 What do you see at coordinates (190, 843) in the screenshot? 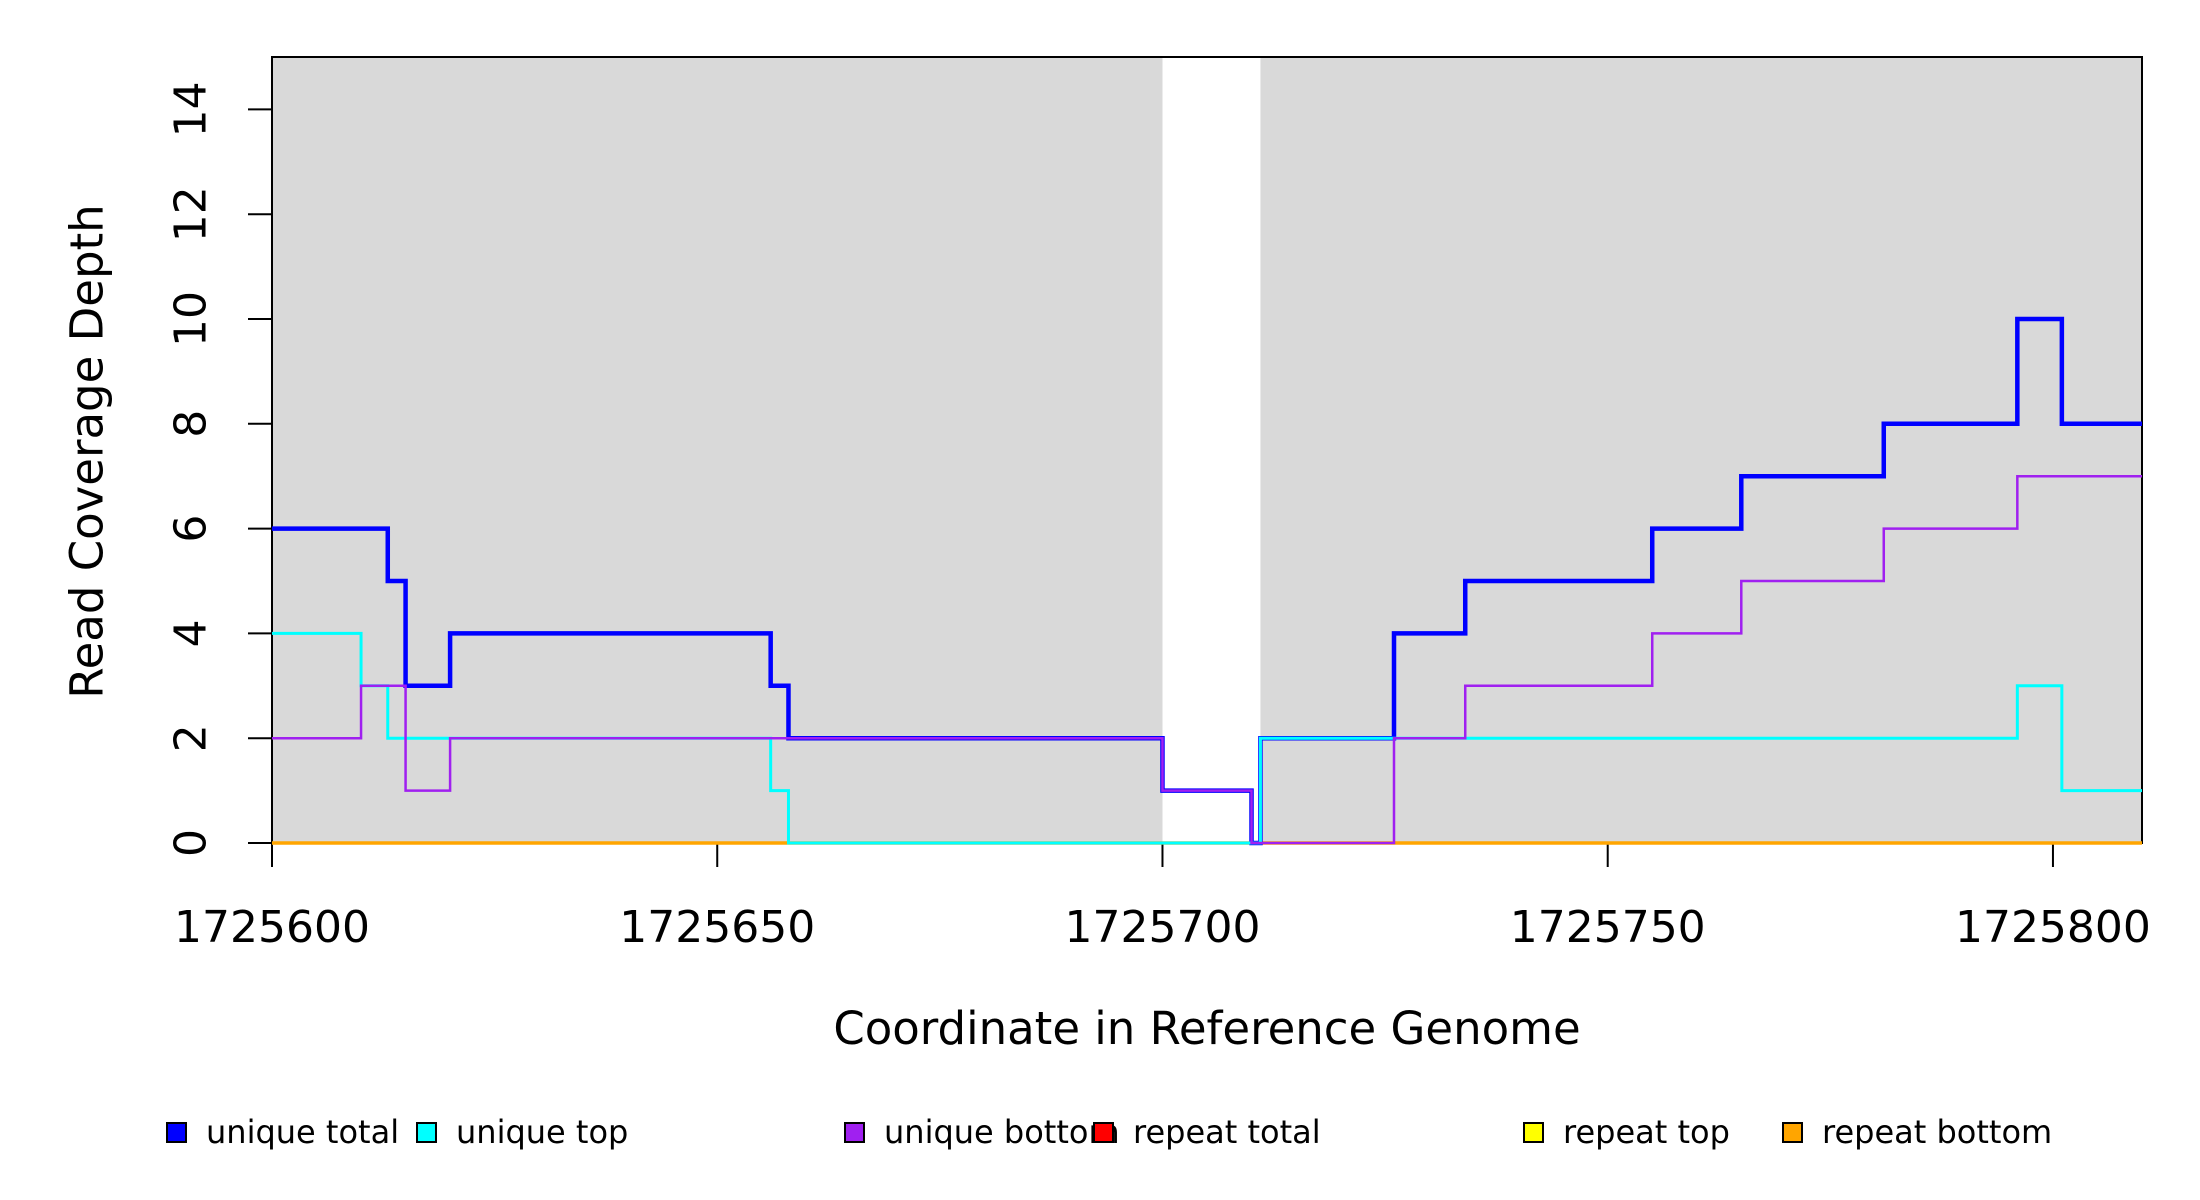
I see `y-tick-label: 0` at bounding box center [190, 843].